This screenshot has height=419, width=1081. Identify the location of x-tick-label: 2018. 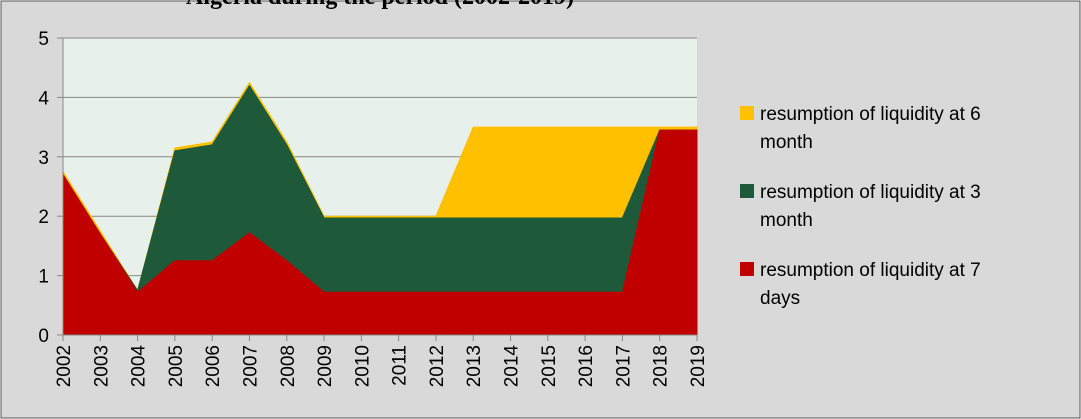
(661, 366).